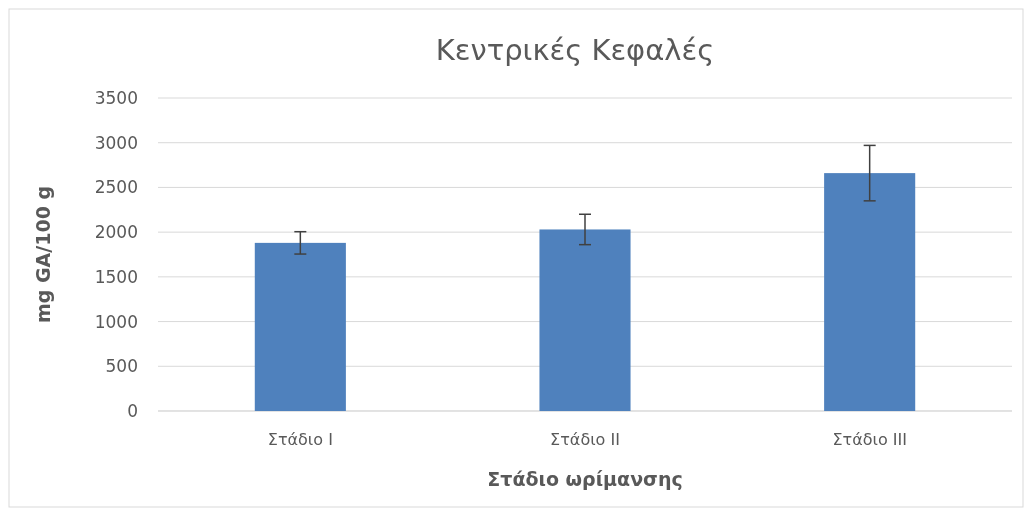 This screenshot has height=516, width=1032. What do you see at coordinates (121, 366) in the screenshot?
I see `y-tick-label: 500` at bounding box center [121, 366].